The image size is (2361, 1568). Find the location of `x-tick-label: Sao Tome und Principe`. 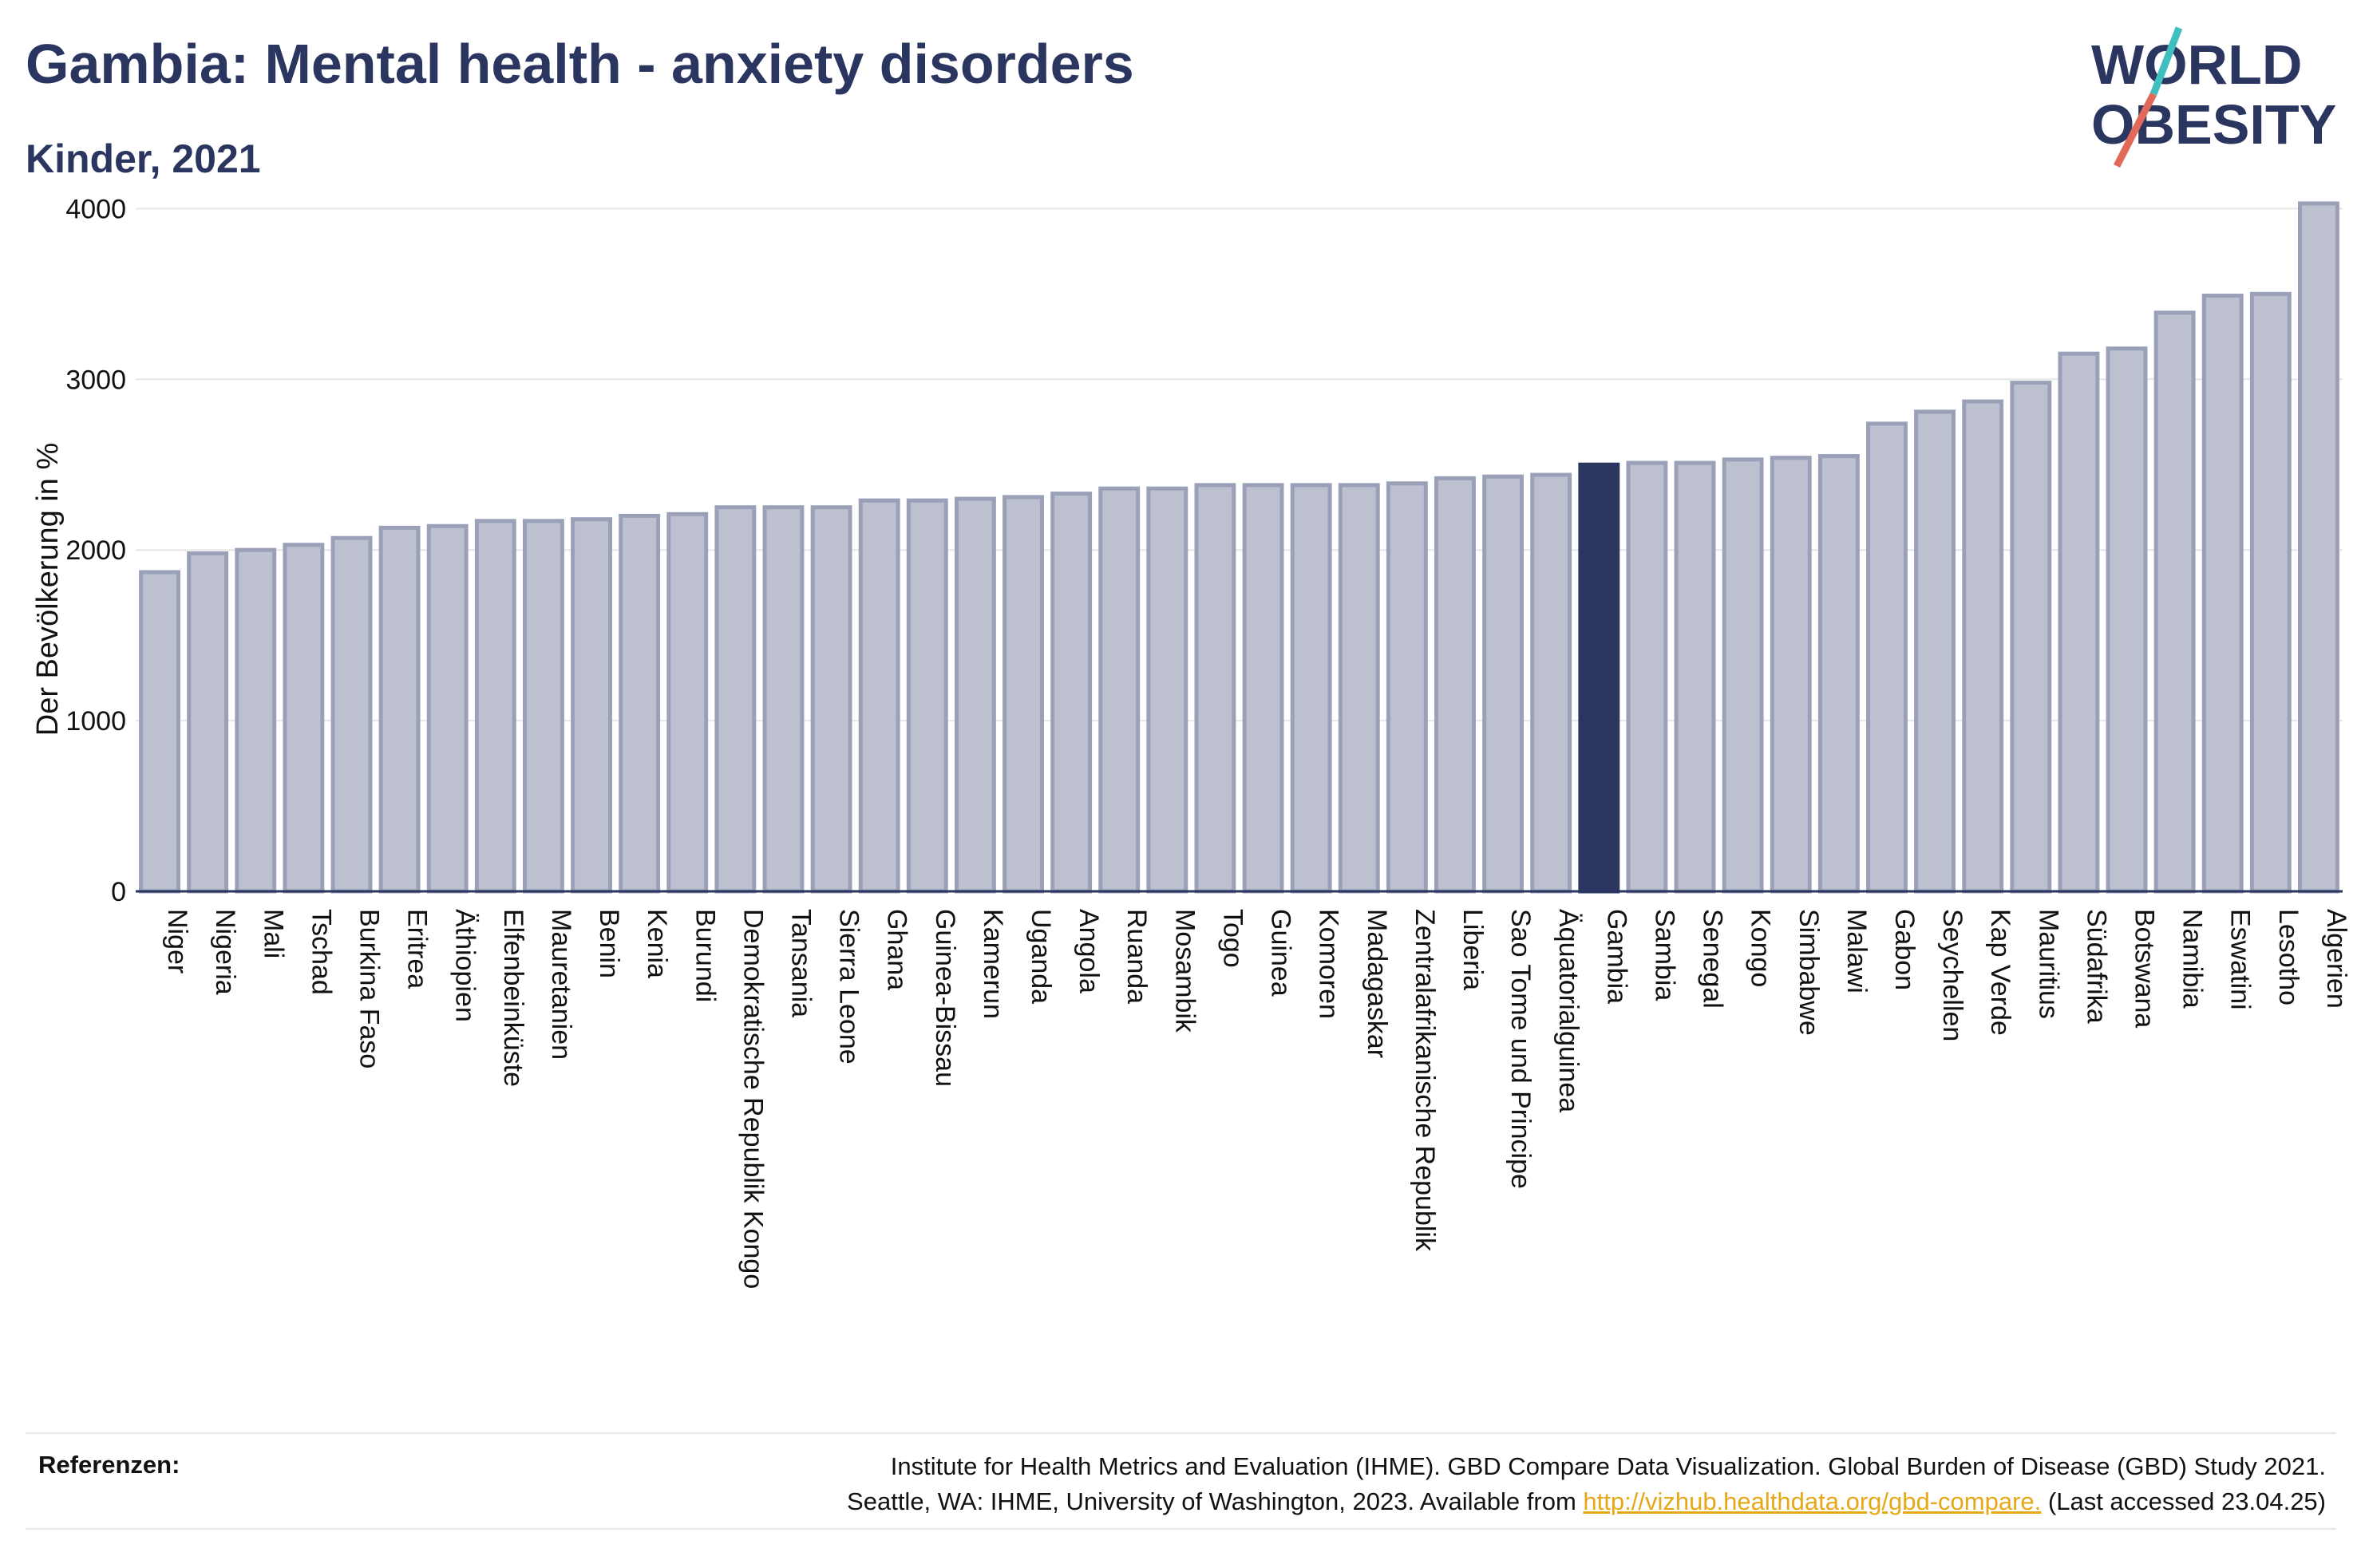

x-tick-label: Sao Tome und Principe is located at coordinates (1520, 1049).